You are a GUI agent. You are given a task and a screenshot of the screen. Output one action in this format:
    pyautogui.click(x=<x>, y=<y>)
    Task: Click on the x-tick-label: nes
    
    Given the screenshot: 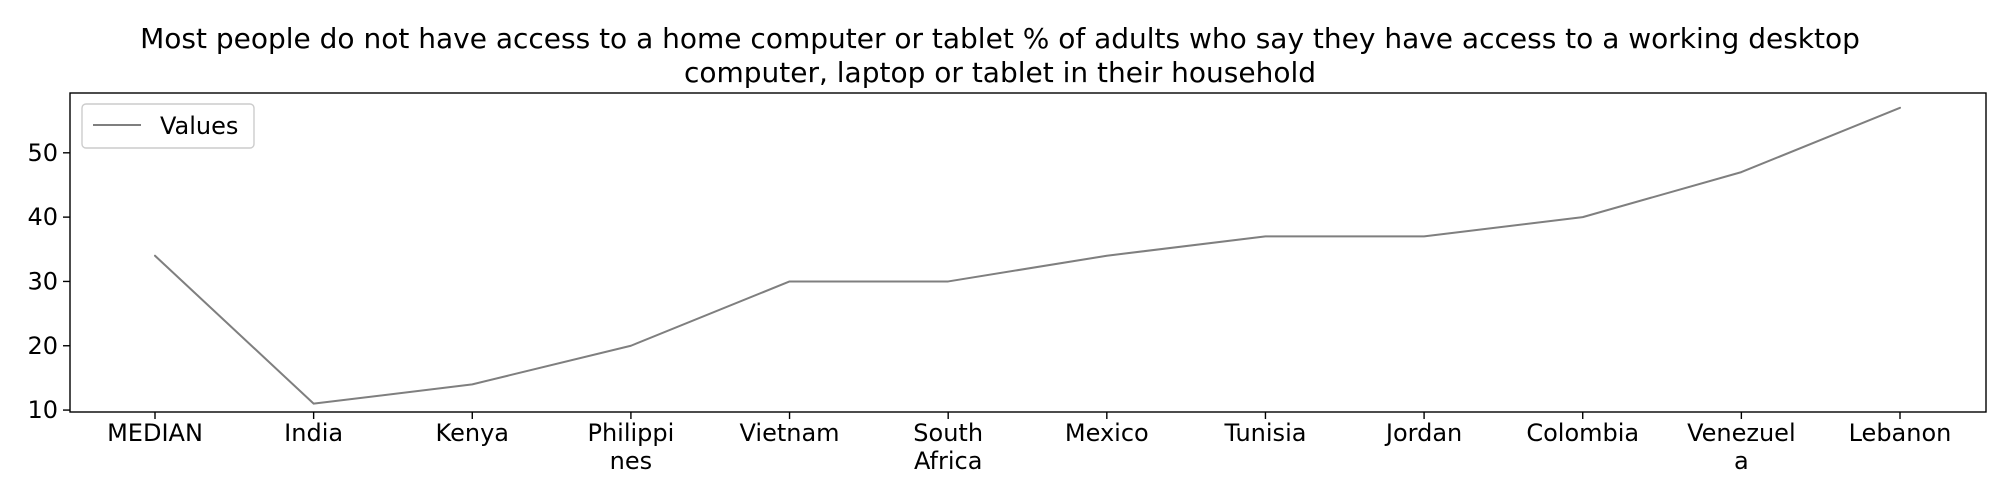 What is the action you would take?
    pyautogui.click(x=631, y=461)
    